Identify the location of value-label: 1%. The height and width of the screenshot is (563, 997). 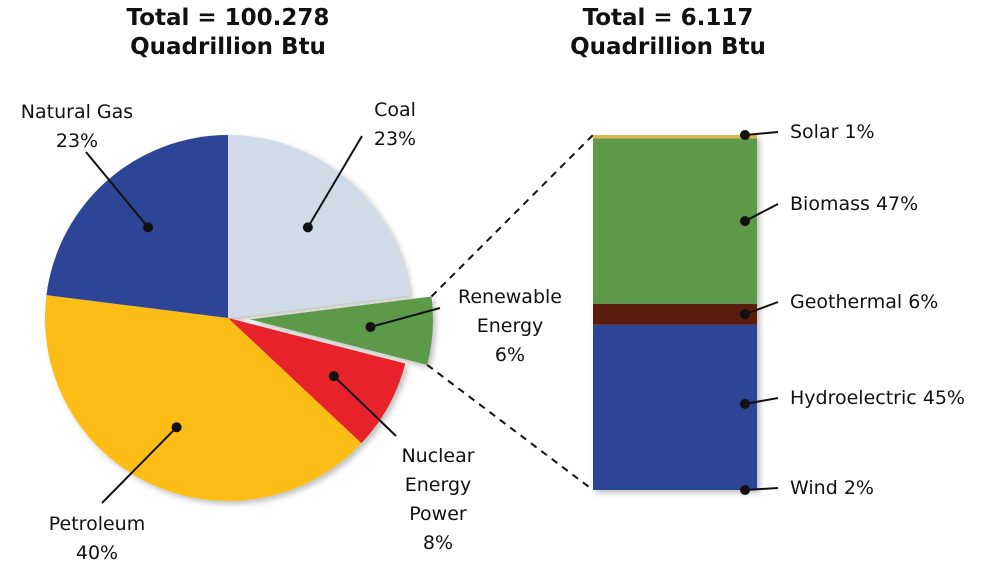
(859, 132).